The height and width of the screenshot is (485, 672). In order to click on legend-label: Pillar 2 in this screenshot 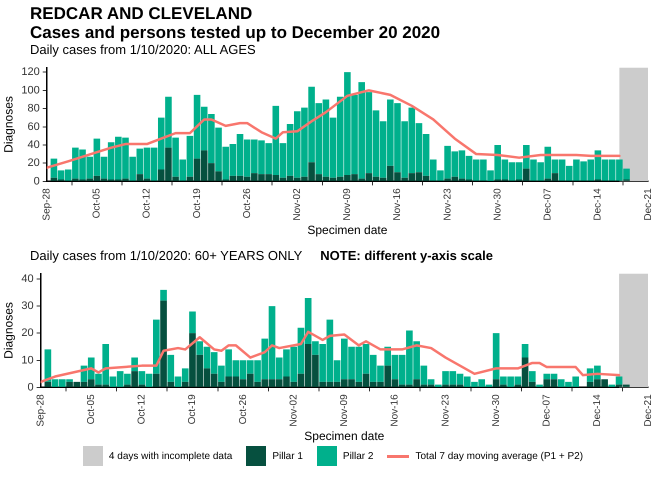, I will do `click(358, 456)`.